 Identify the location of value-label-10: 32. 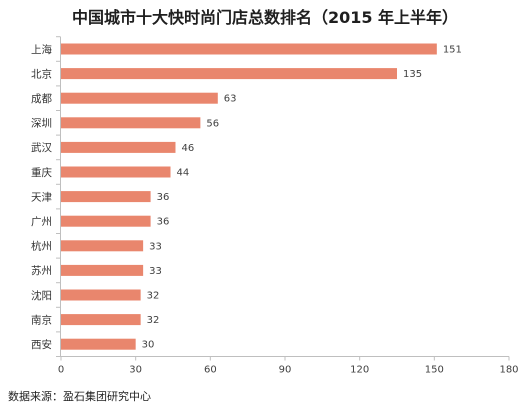
(153, 296).